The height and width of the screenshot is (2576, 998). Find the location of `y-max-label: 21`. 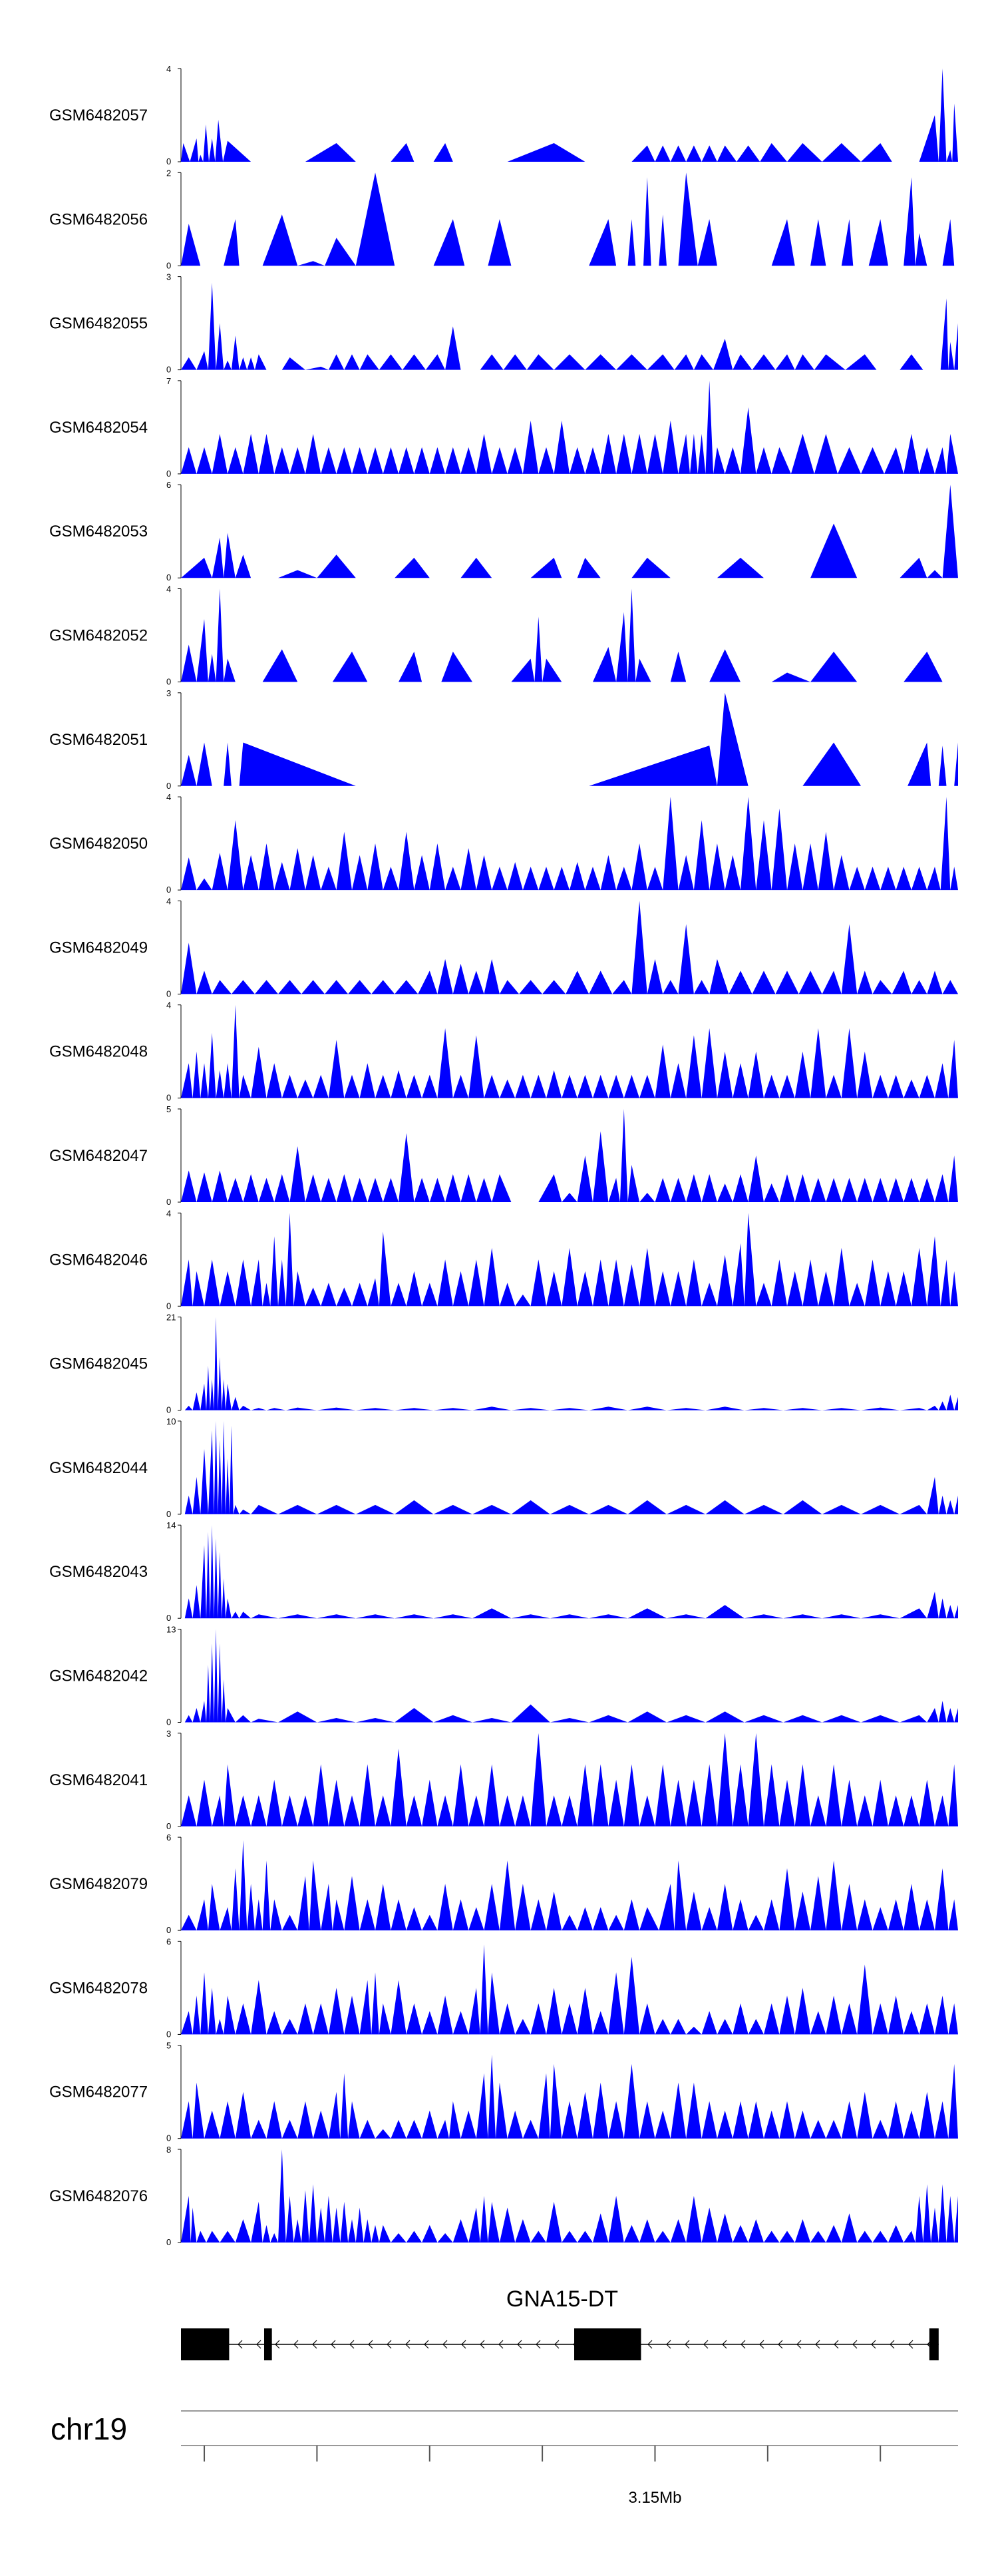

y-max-label: 21 is located at coordinates (171, 1318).